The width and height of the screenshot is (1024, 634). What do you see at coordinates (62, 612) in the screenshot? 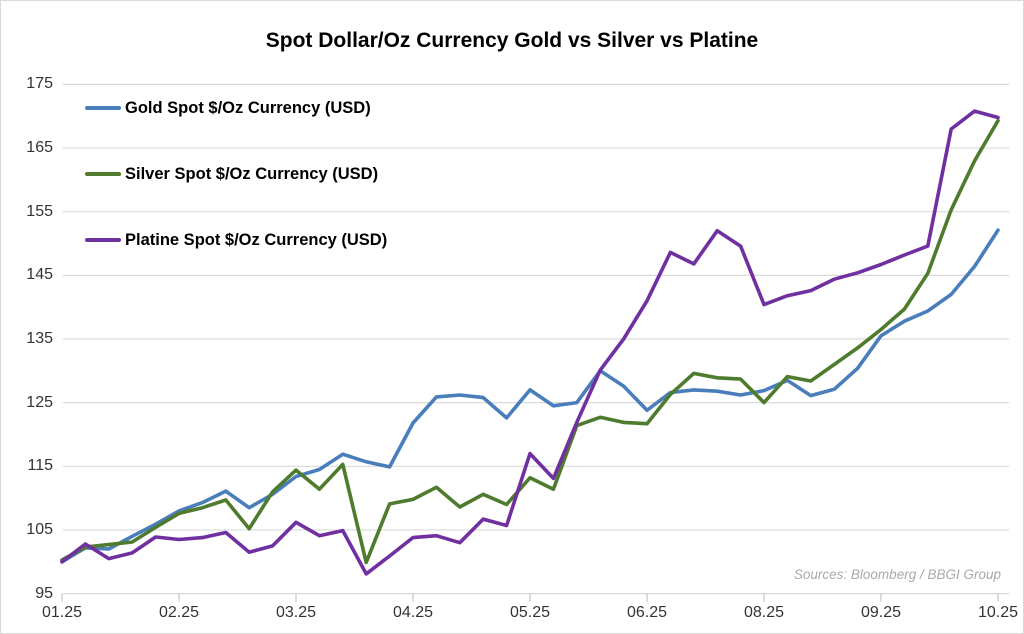
I see `x-axis-label: 01.25` at bounding box center [62, 612].